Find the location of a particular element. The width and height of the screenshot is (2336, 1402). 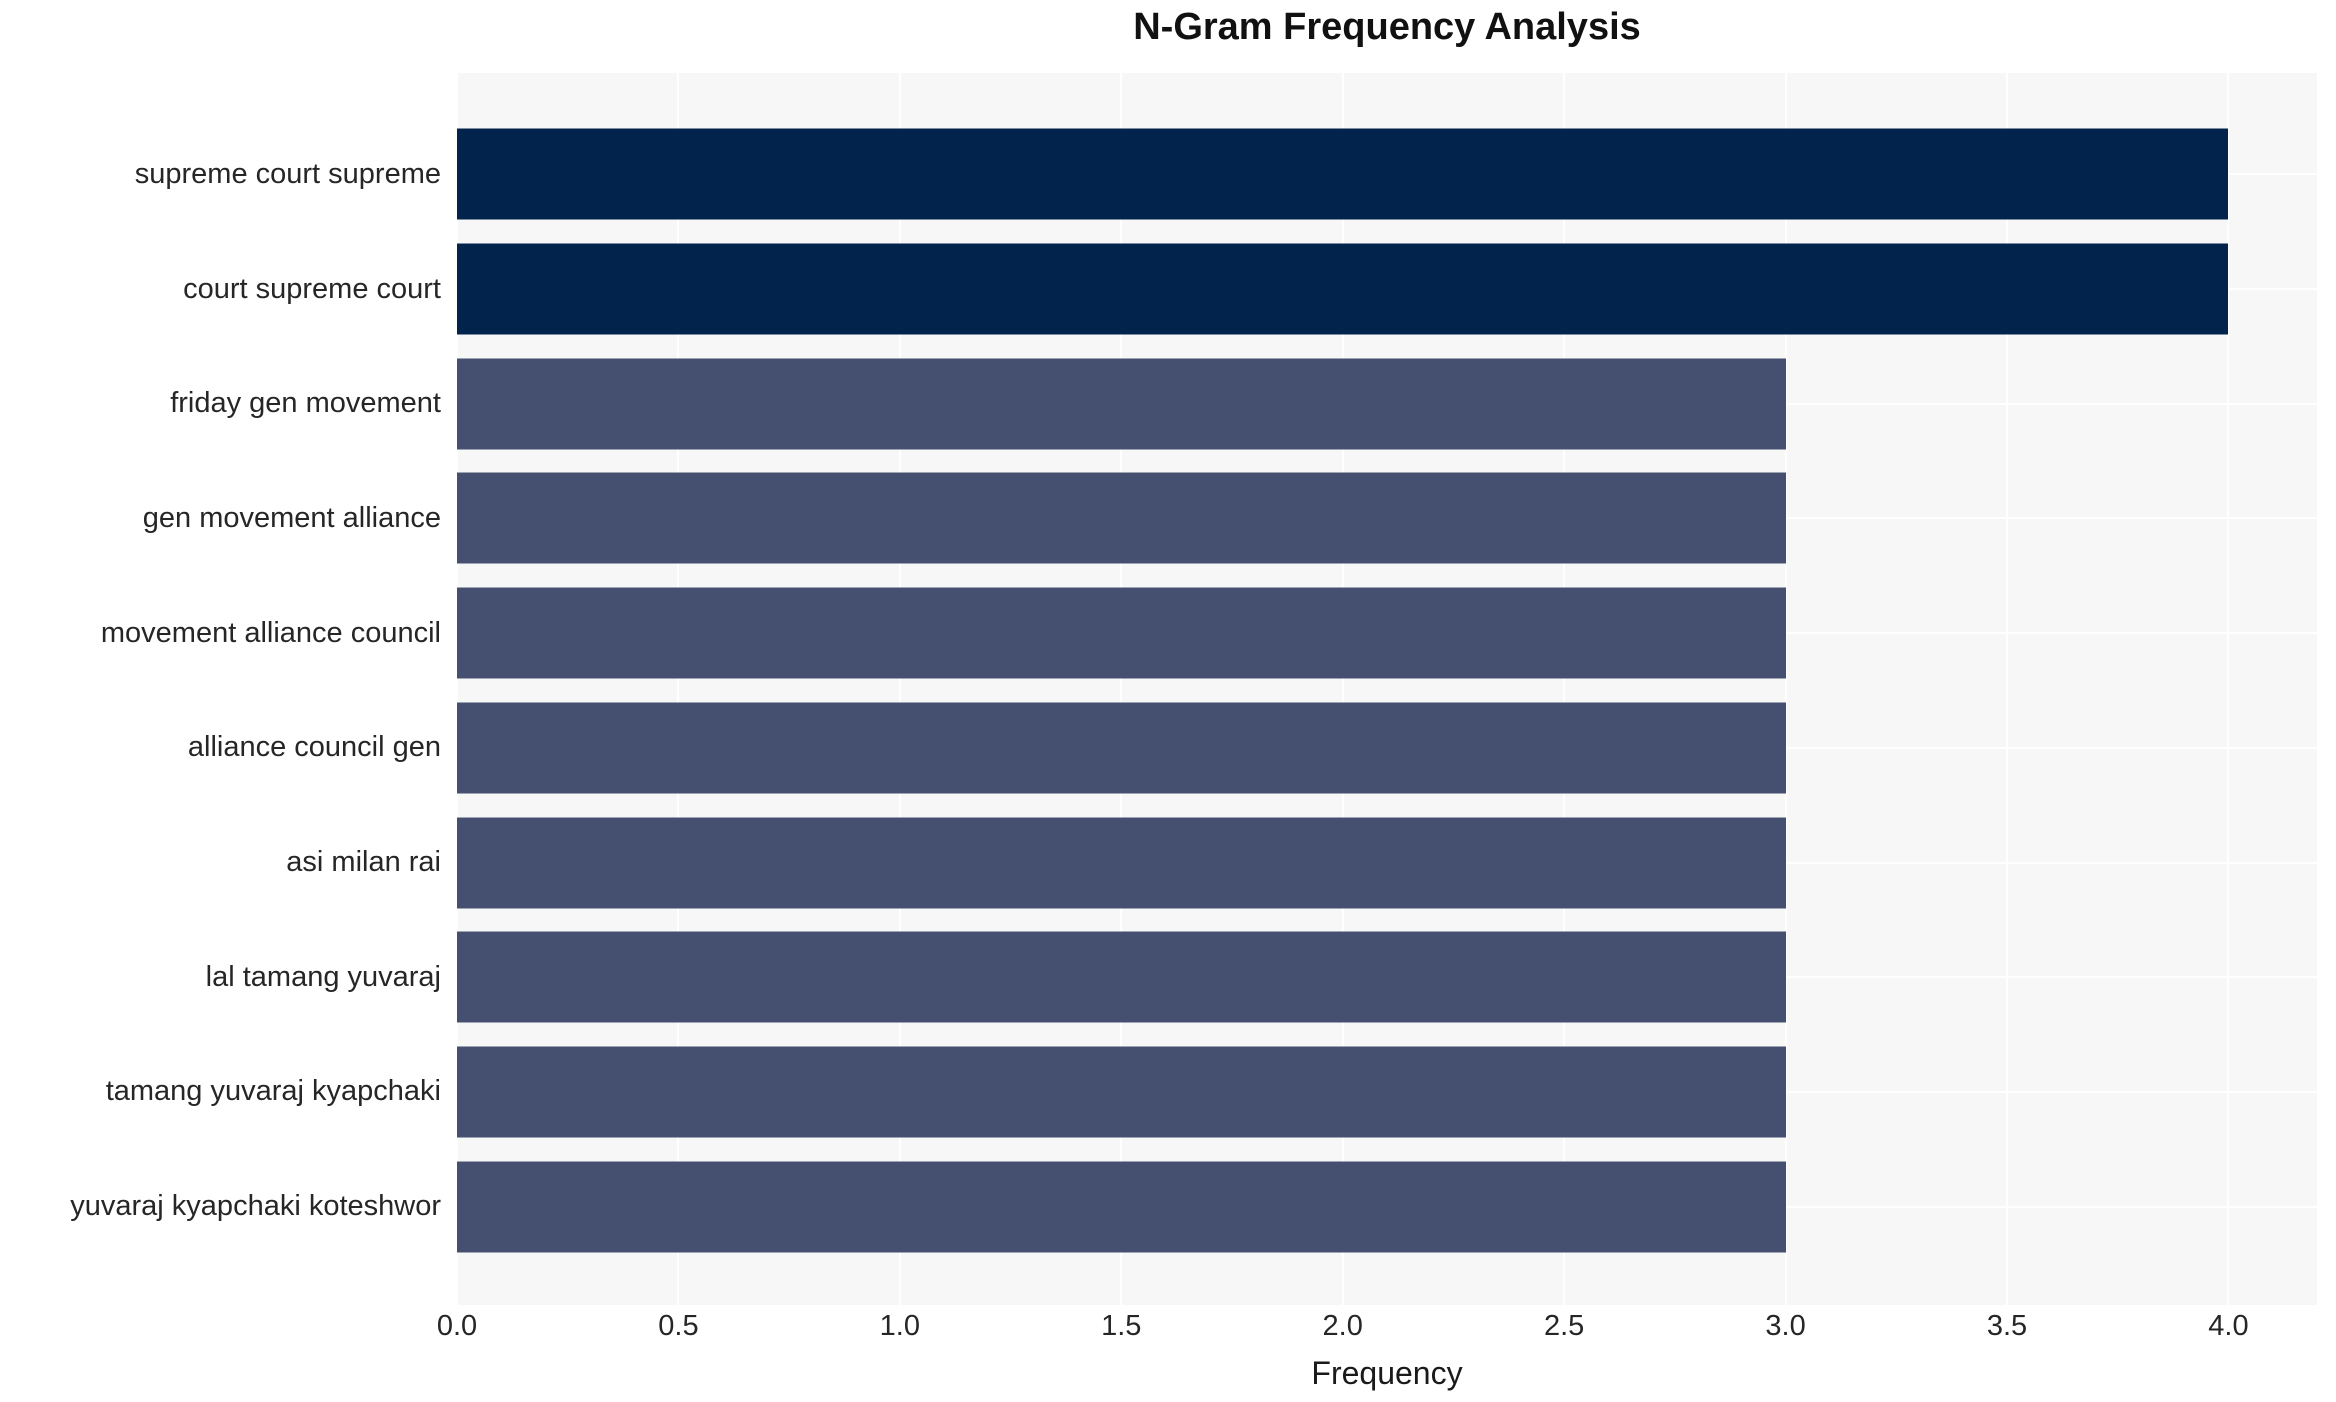

vertical-gridline-2.0 is located at coordinates (1342, 689).